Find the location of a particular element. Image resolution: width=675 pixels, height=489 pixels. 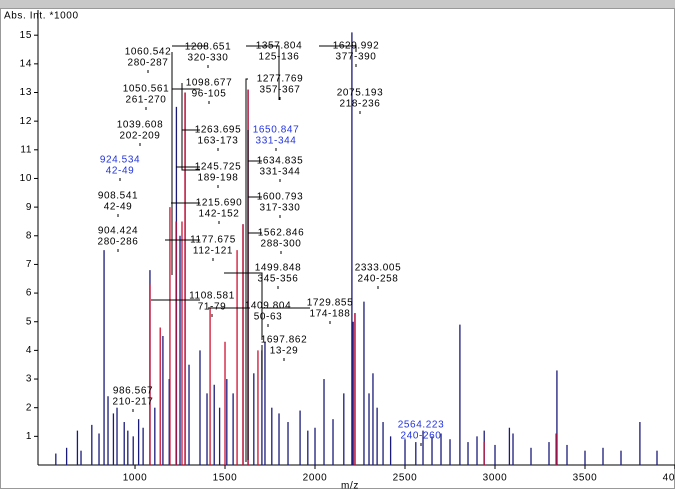

annotation-mz: 1098.677 is located at coordinates (209, 83).